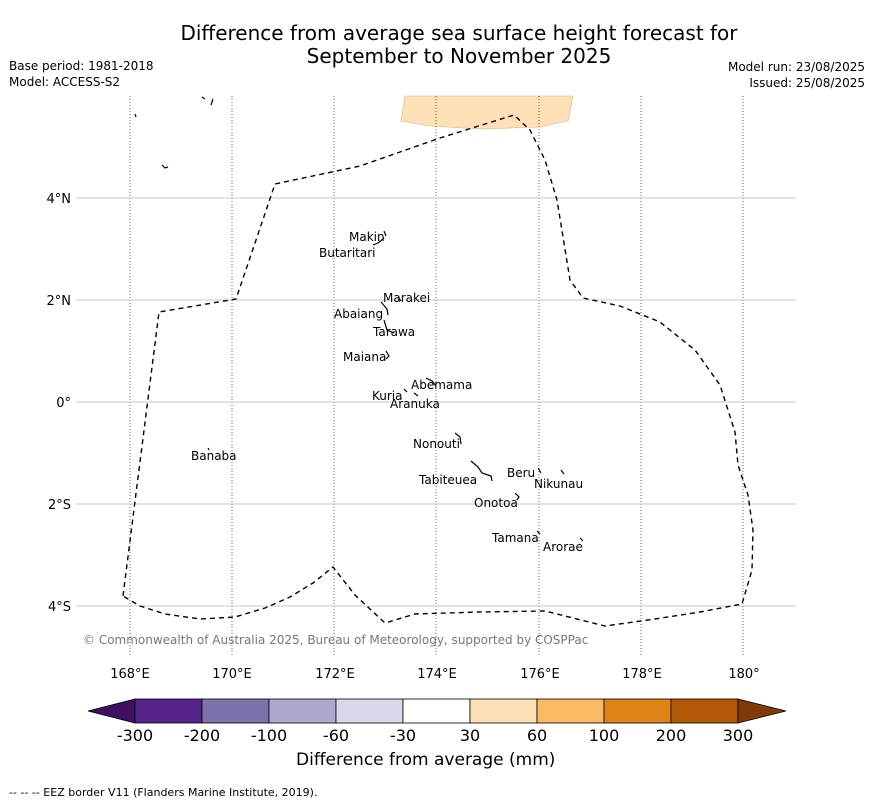 The height and width of the screenshot is (804, 873). Describe the element at coordinates (59, 301) in the screenshot. I see `lat-label-2n: 2°N` at that location.